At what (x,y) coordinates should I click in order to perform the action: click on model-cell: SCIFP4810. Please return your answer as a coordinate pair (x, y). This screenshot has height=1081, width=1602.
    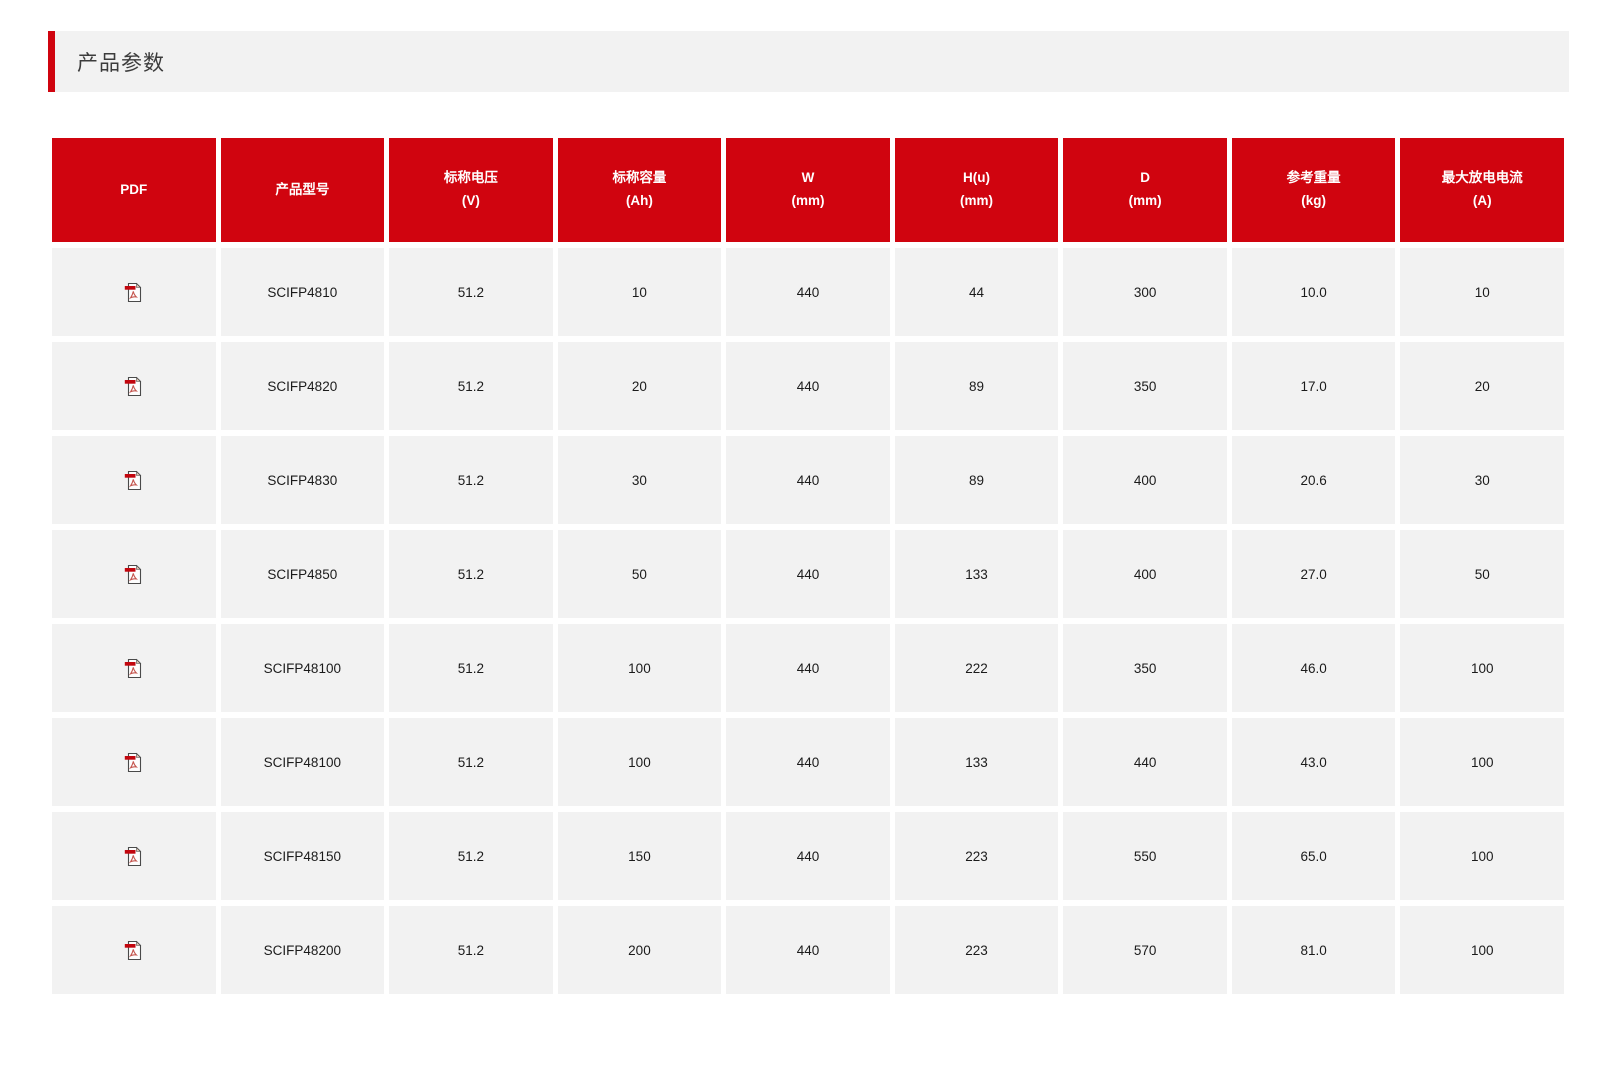
    Looking at the image, I should click on (302, 292).